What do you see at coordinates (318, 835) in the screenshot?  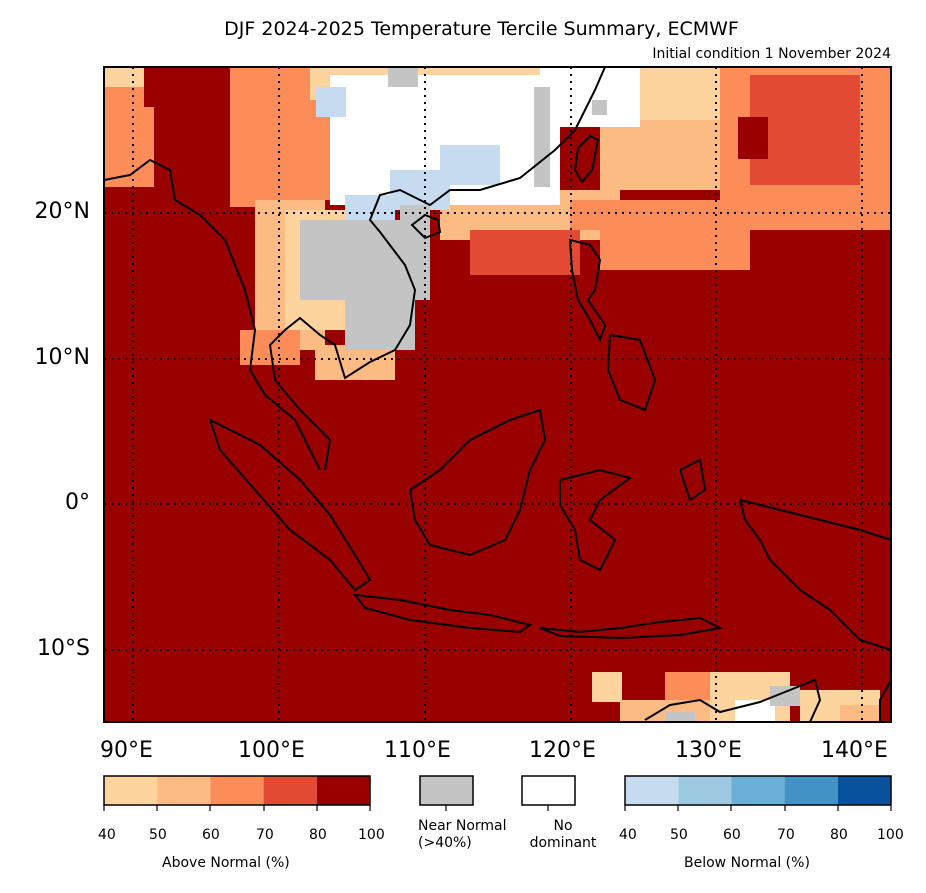 I see `above-tick-80: 80` at bounding box center [318, 835].